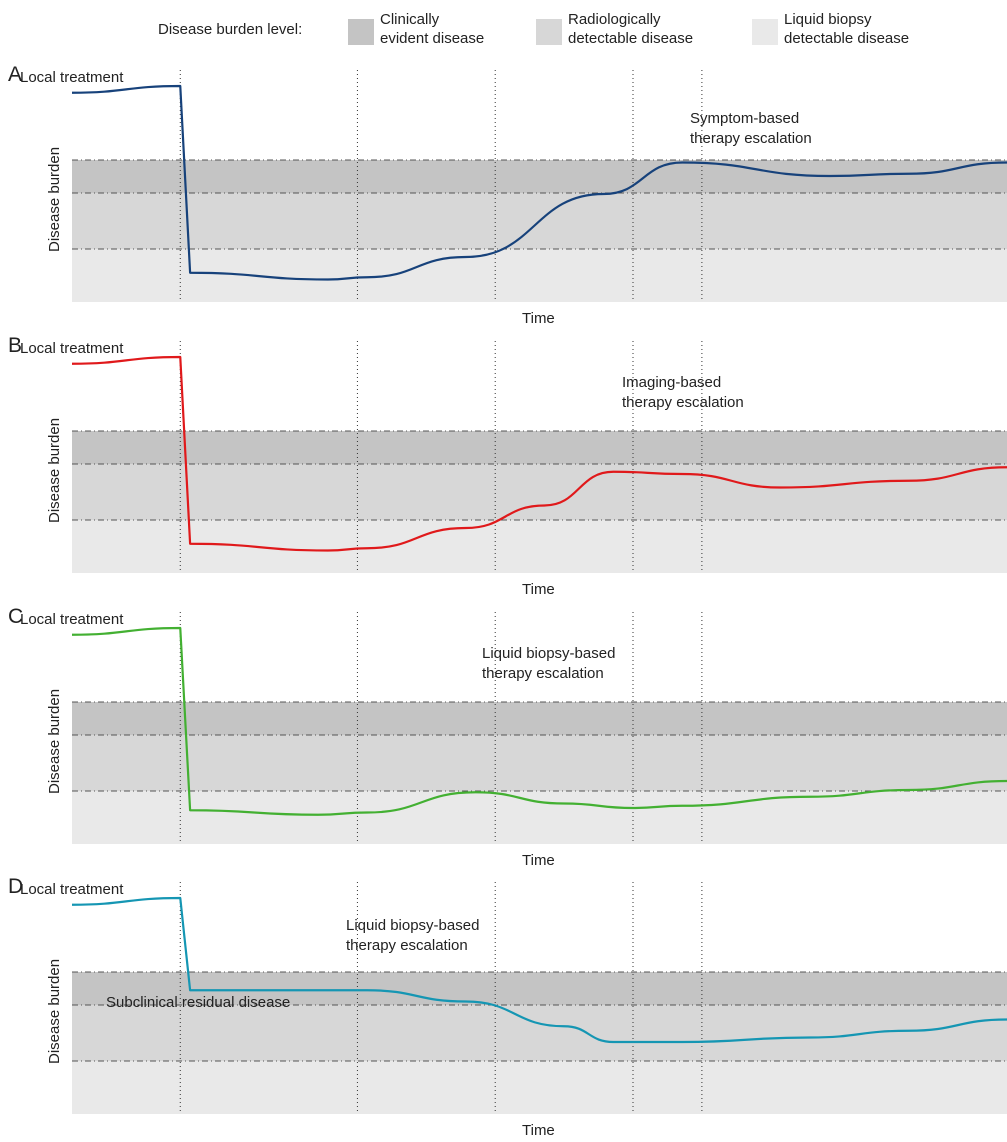 The width and height of the screenshot is (1007, 1142). Describe the element at coordinates (432, 29) in the screenshot. I see `legend-label: Clinically evident disease` at that location.